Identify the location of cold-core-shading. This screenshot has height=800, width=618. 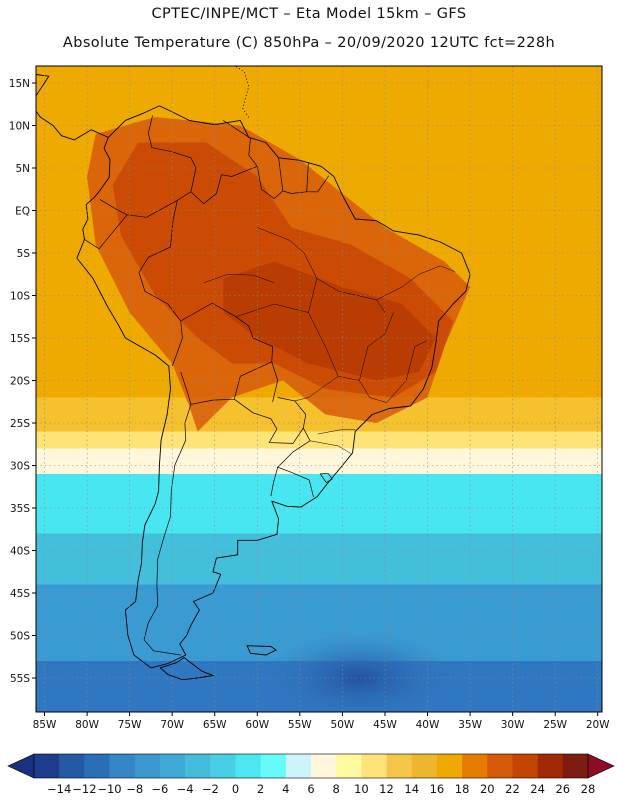
(359, 672).